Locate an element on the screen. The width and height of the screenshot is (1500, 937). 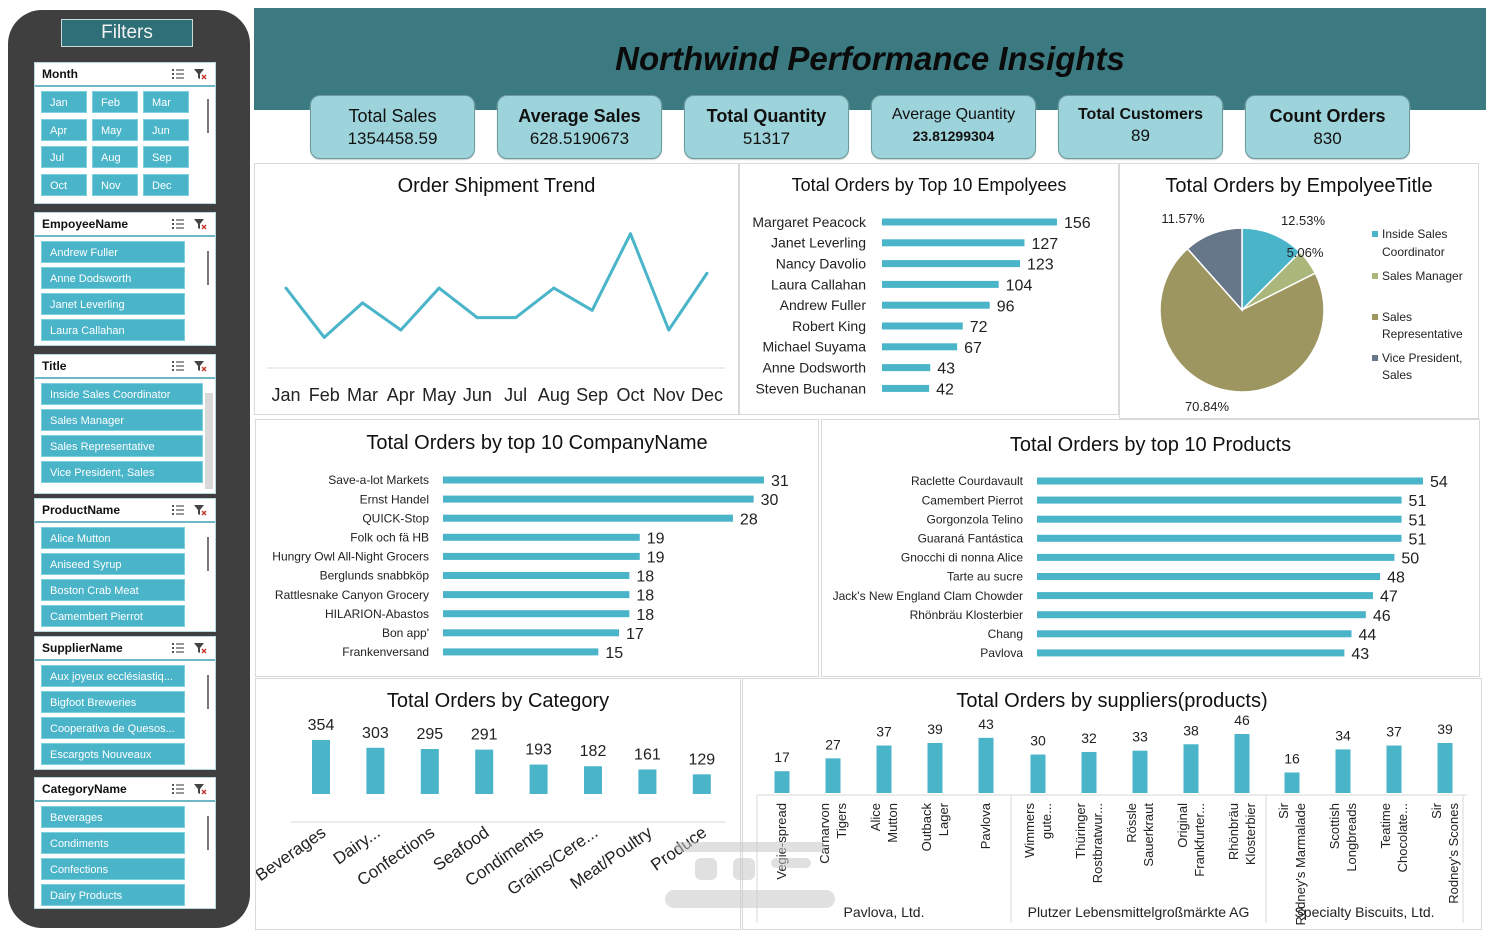
slicer-item: Nov is located at coordinates (115, 184).